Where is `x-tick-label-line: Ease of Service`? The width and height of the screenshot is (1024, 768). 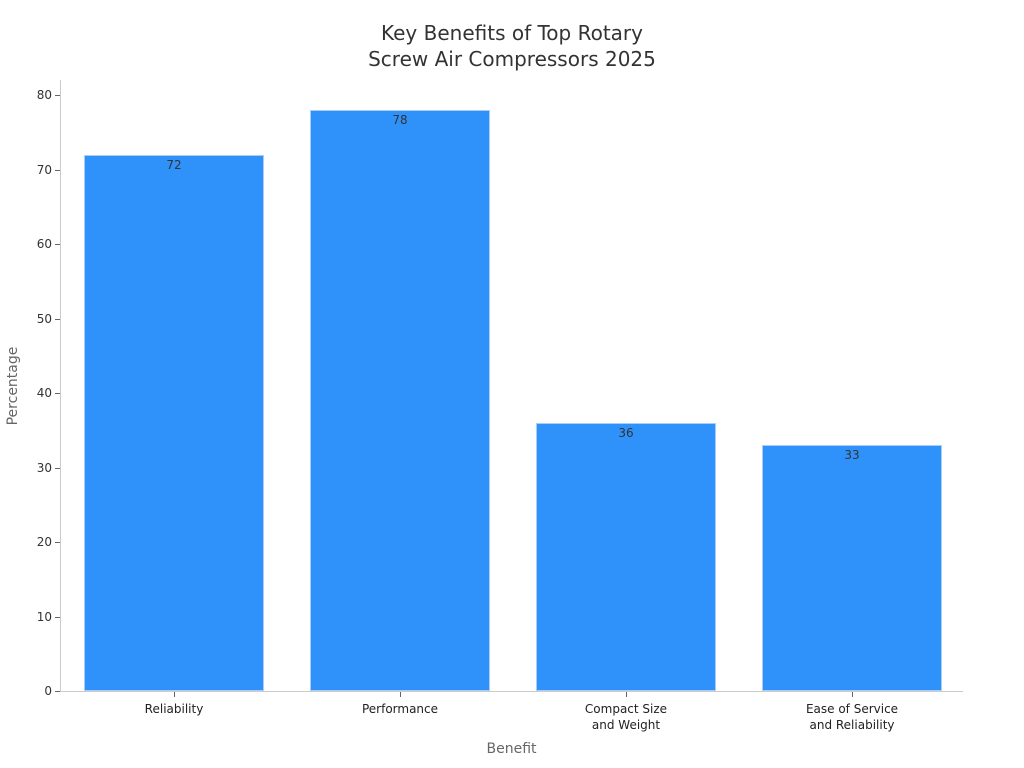 x-tick-label-line: Ease of Service is located at coordinates (852, 709).